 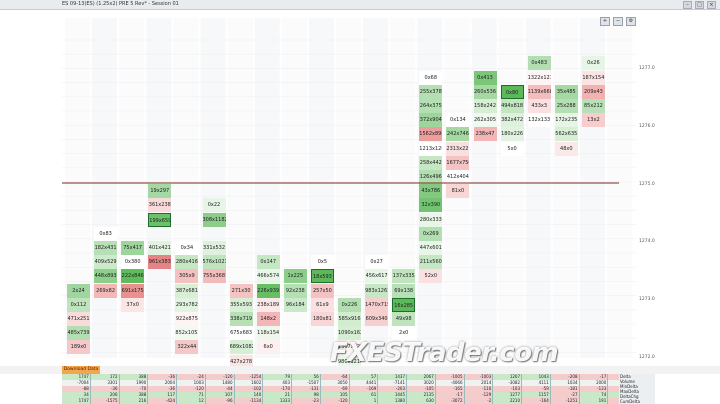 I want to click on footprint-cell: 271x30, so click(x=241, y=290).